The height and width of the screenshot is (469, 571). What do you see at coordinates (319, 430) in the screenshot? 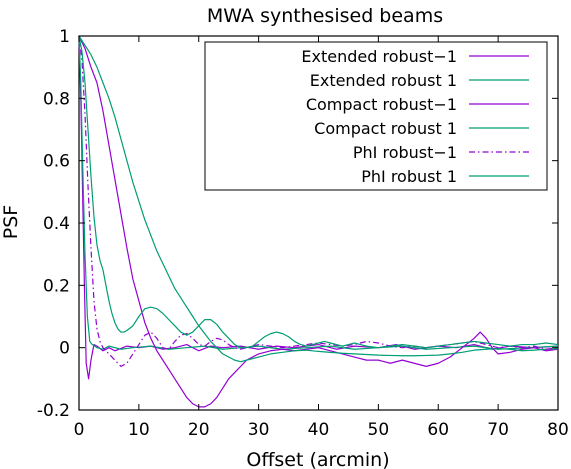
I see `x-tick-label-4: 40` at bounding box center [319, 430].